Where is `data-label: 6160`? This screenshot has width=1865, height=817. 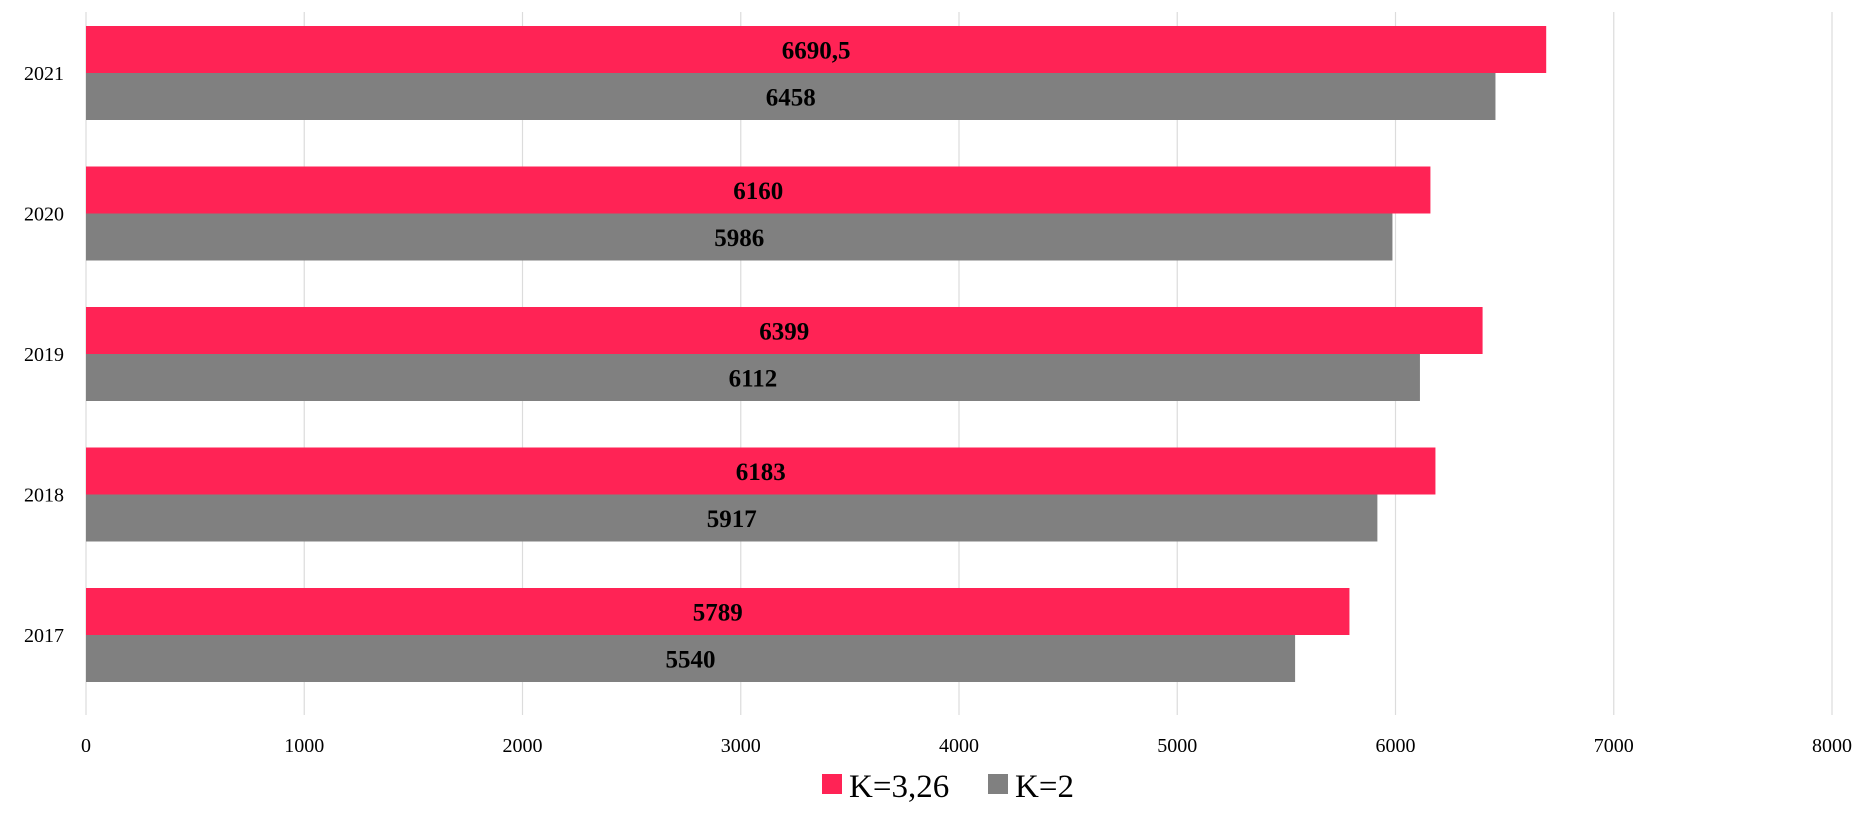
data-label: 6160 is located at coordinates (758, 191).